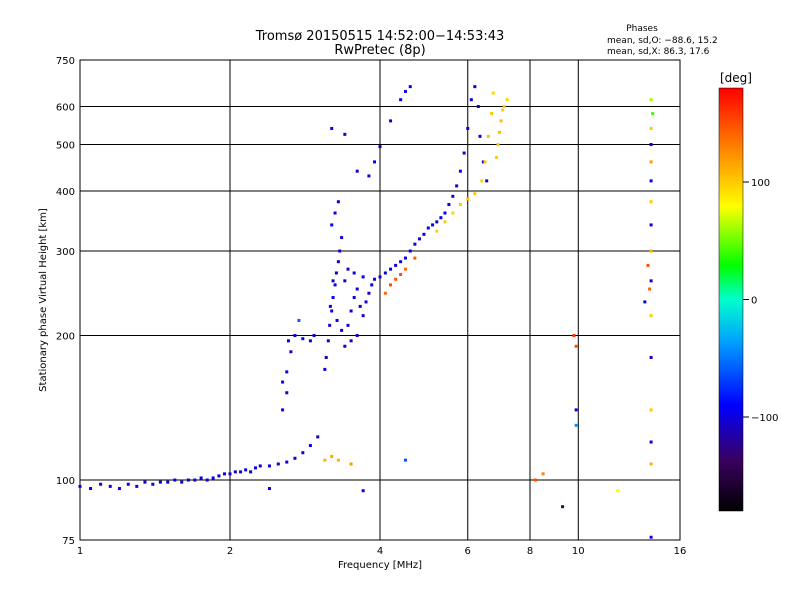  What do you see at coordinates (754, 301) in the screenshot?
I see `colorbar-tick-label: 0` at bounding box center [754, 301].